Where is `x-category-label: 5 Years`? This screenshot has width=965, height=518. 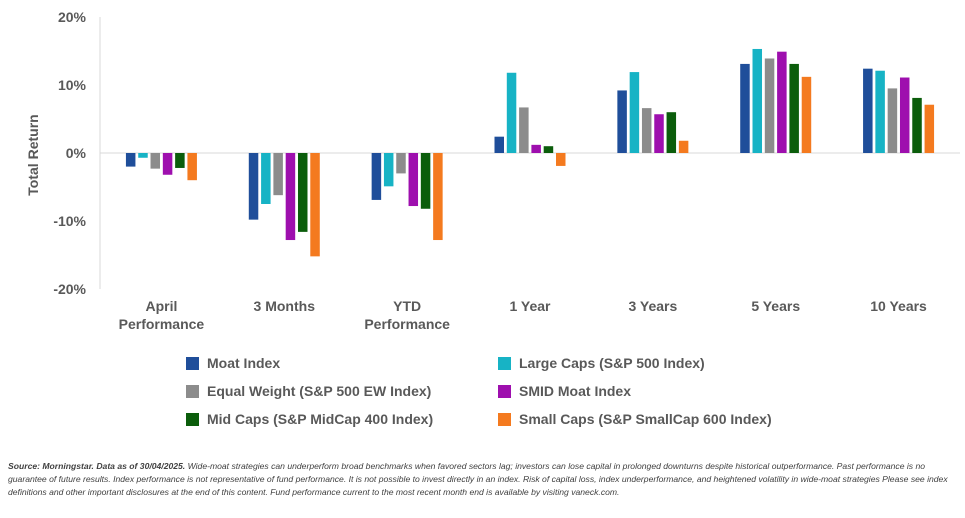
x-category-label: 5 Years is located at coordinates (775, 306).